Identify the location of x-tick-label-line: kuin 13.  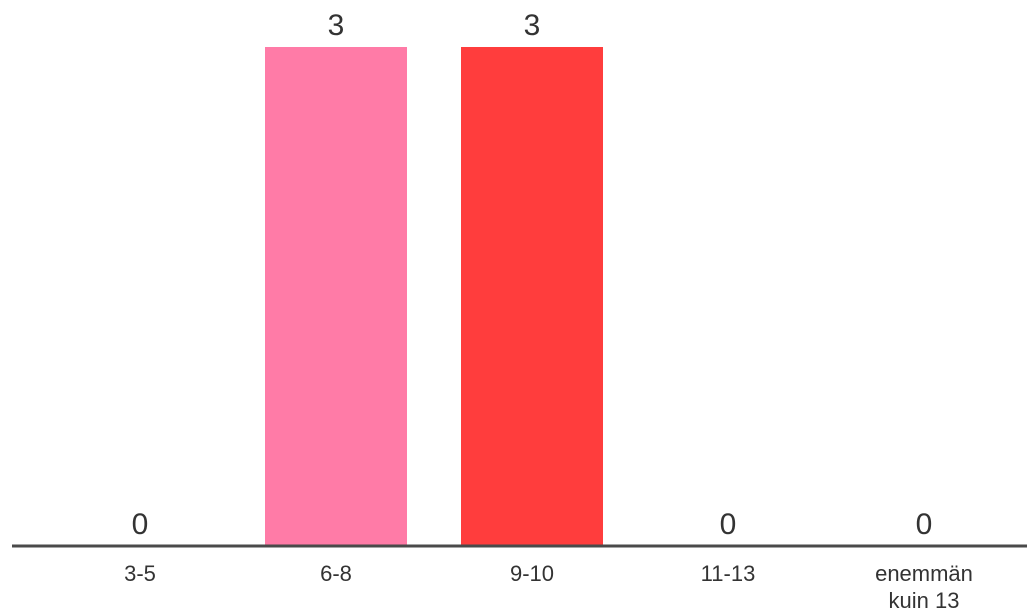
(924, 600).